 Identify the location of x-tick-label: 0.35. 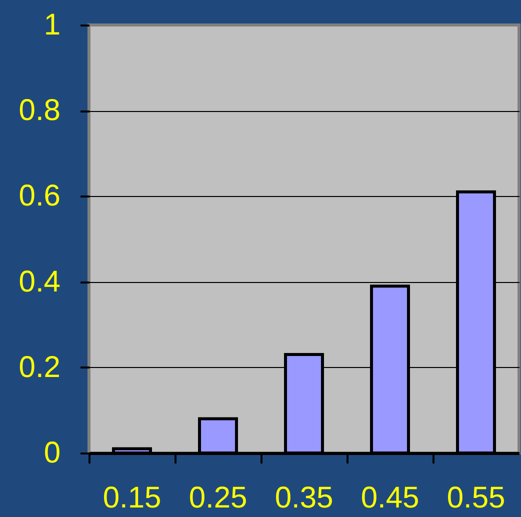
(304, 498).